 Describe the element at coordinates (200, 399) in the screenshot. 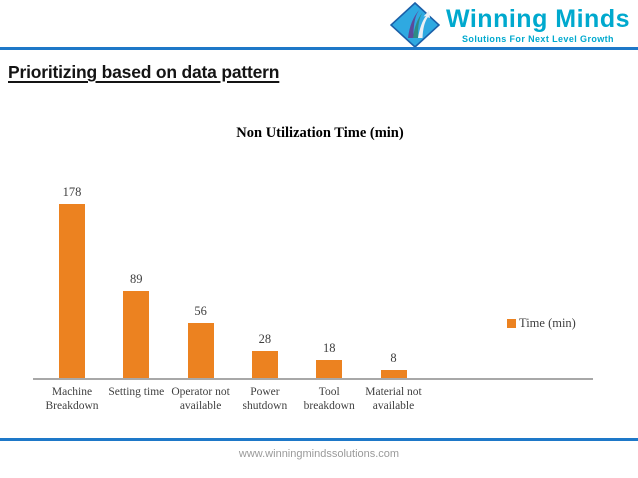

I see `category-label: Operator not available` at that location.